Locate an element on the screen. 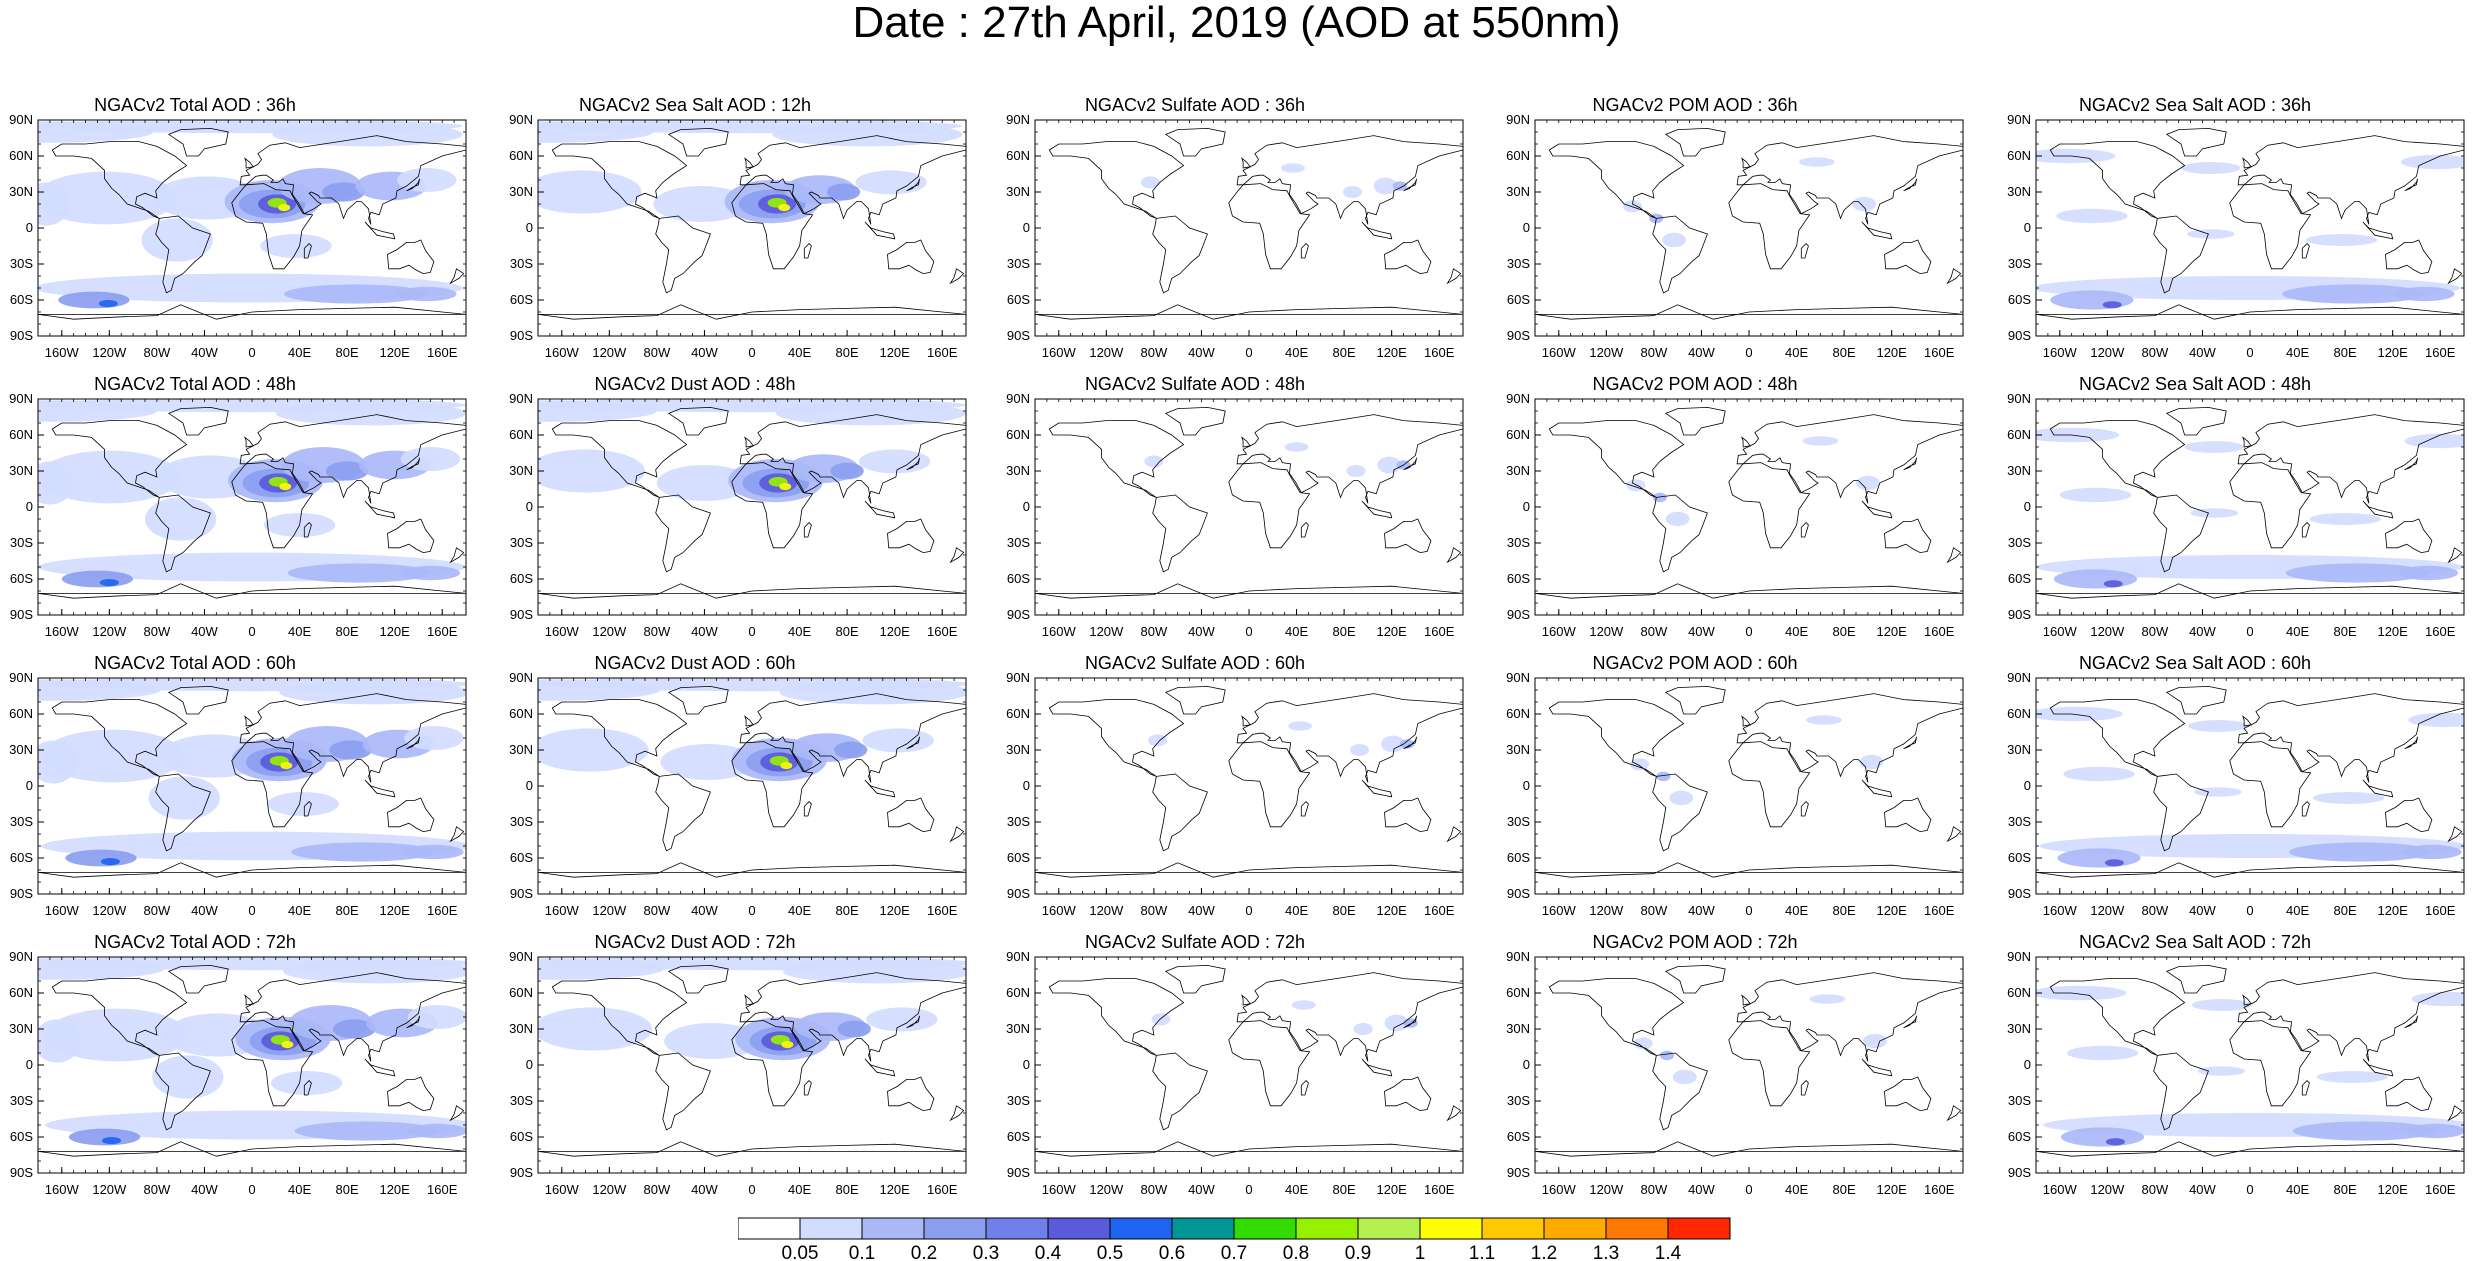  coastline-australia is located at coordinates (911, 257).